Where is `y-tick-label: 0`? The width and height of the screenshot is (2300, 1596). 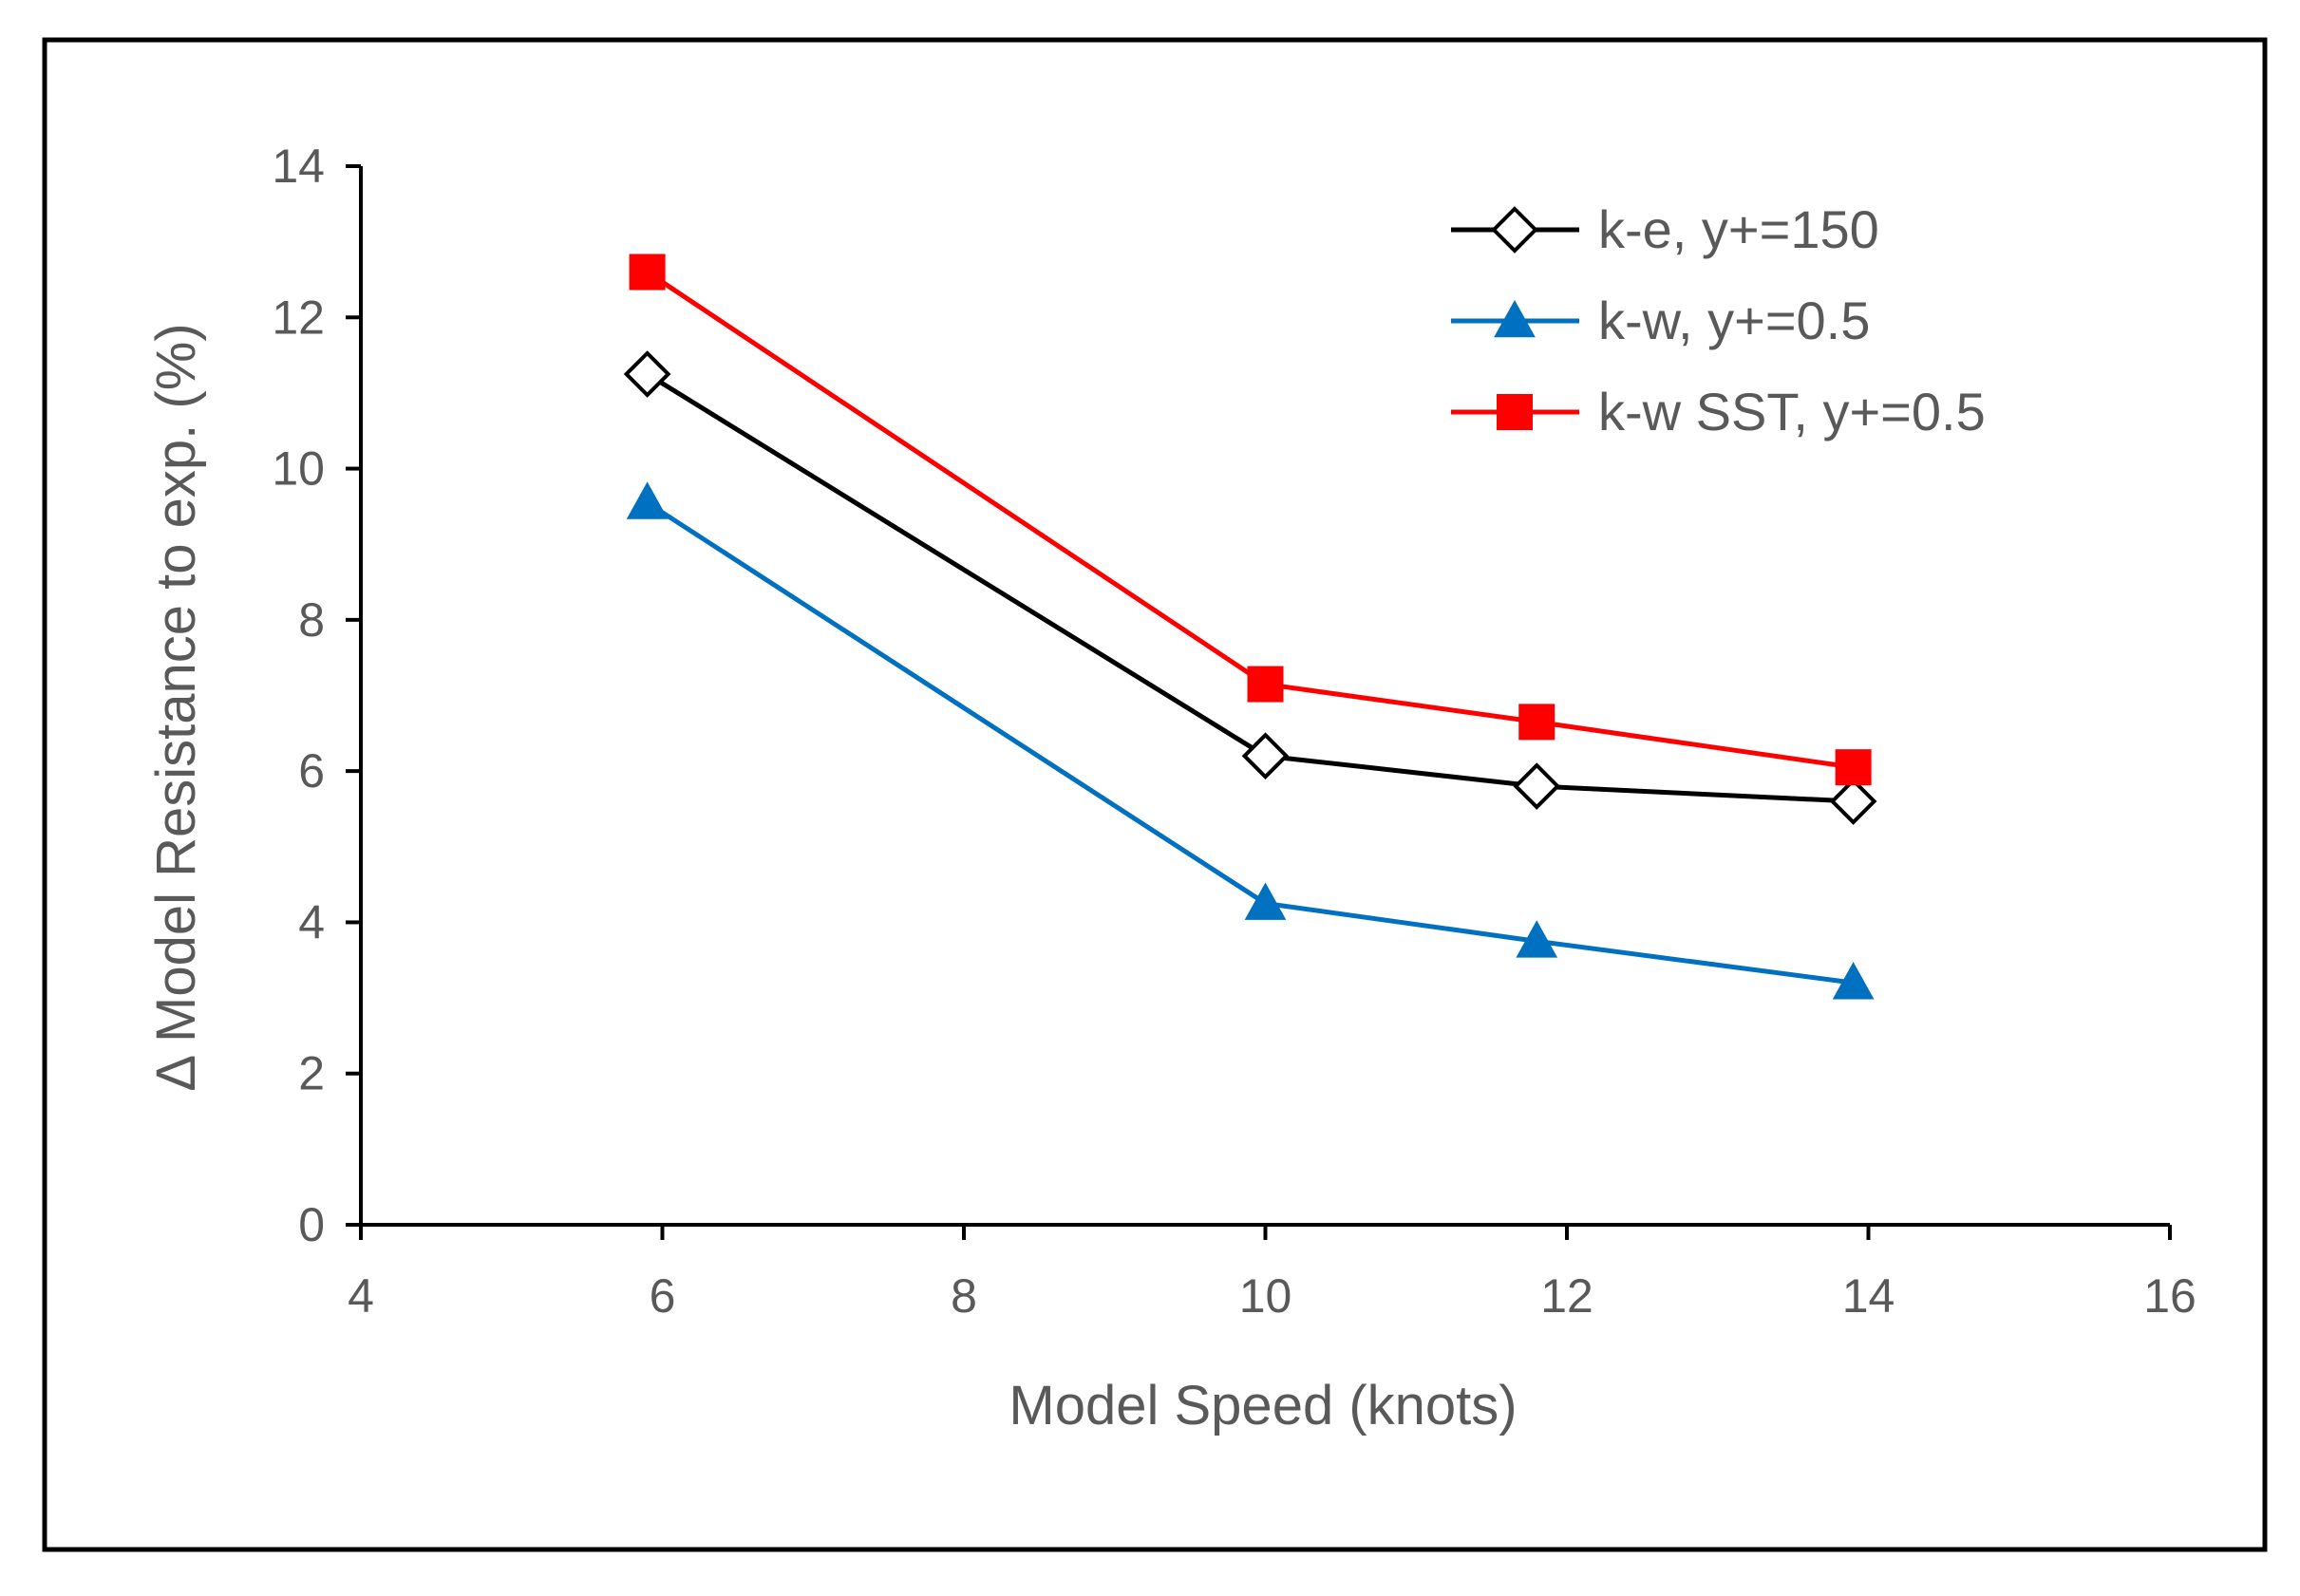
y-tick-label: 0 is located at coordinates (311, 1224).